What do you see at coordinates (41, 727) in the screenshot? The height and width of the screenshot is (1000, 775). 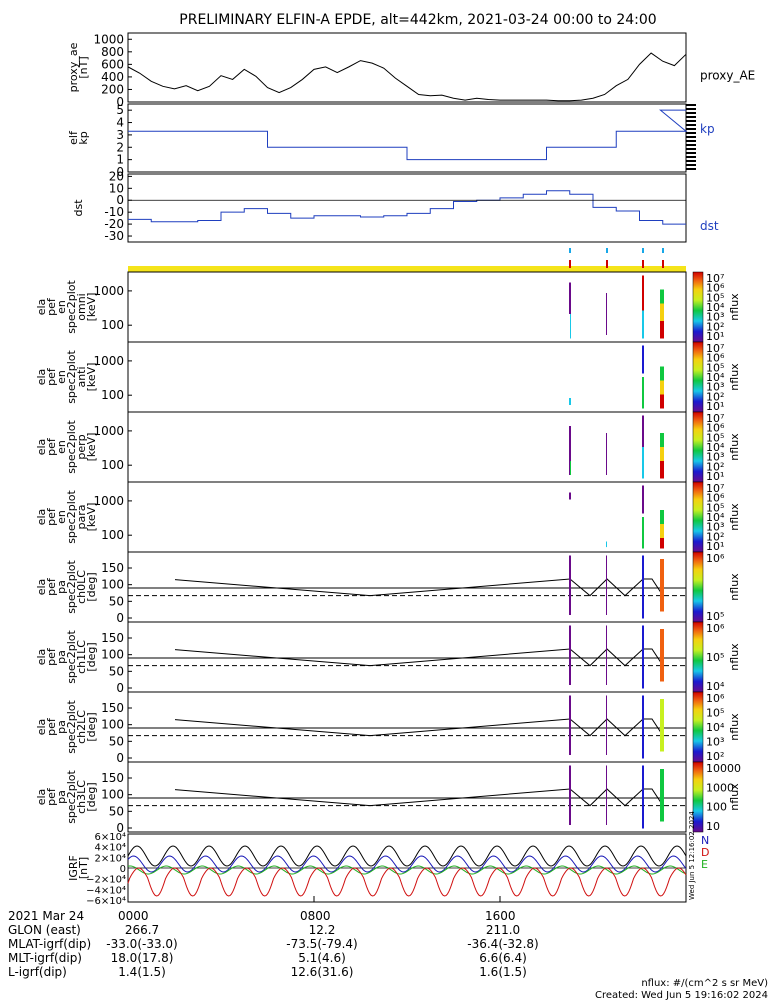 I see `ylabel-9-0: ela` at bounding box center [41, 727].